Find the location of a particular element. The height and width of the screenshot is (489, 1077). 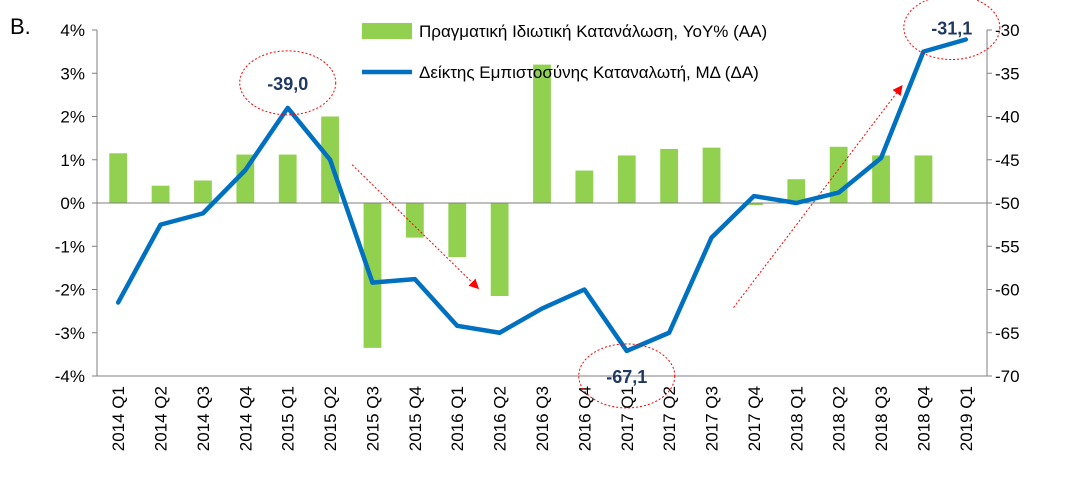

y-left-tick-label: 4% is located at coordinates (72, 30).